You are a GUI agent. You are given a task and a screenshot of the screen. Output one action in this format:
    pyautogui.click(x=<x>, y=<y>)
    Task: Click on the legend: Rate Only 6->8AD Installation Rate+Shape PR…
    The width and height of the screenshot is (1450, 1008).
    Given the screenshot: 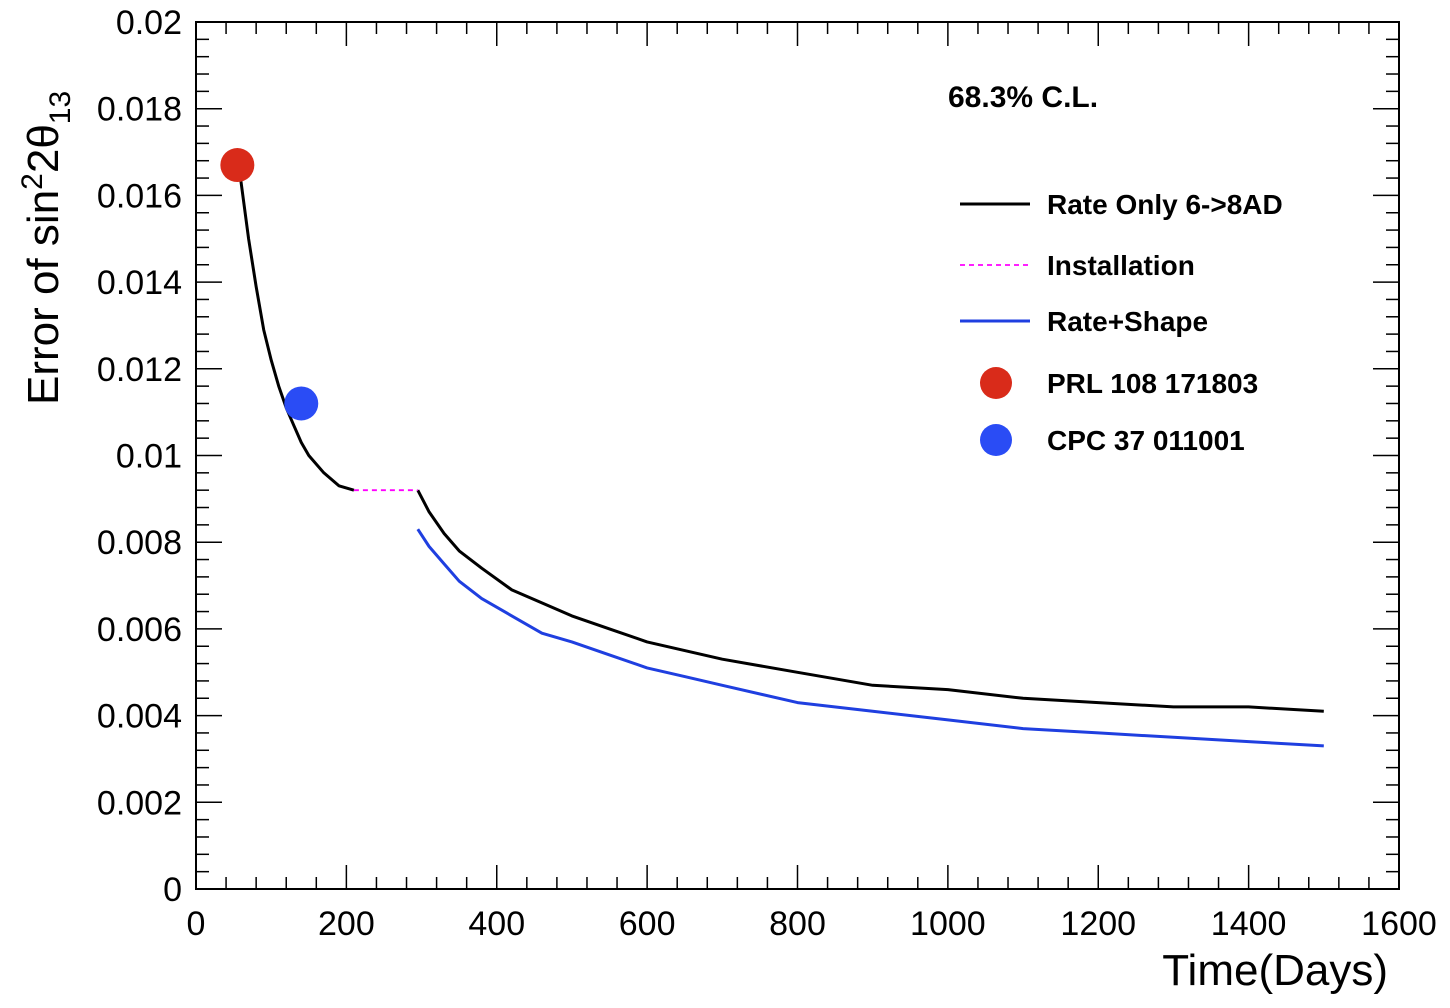 What is the action you would take?
    pyautogui.click(x=1121, y=322)
    